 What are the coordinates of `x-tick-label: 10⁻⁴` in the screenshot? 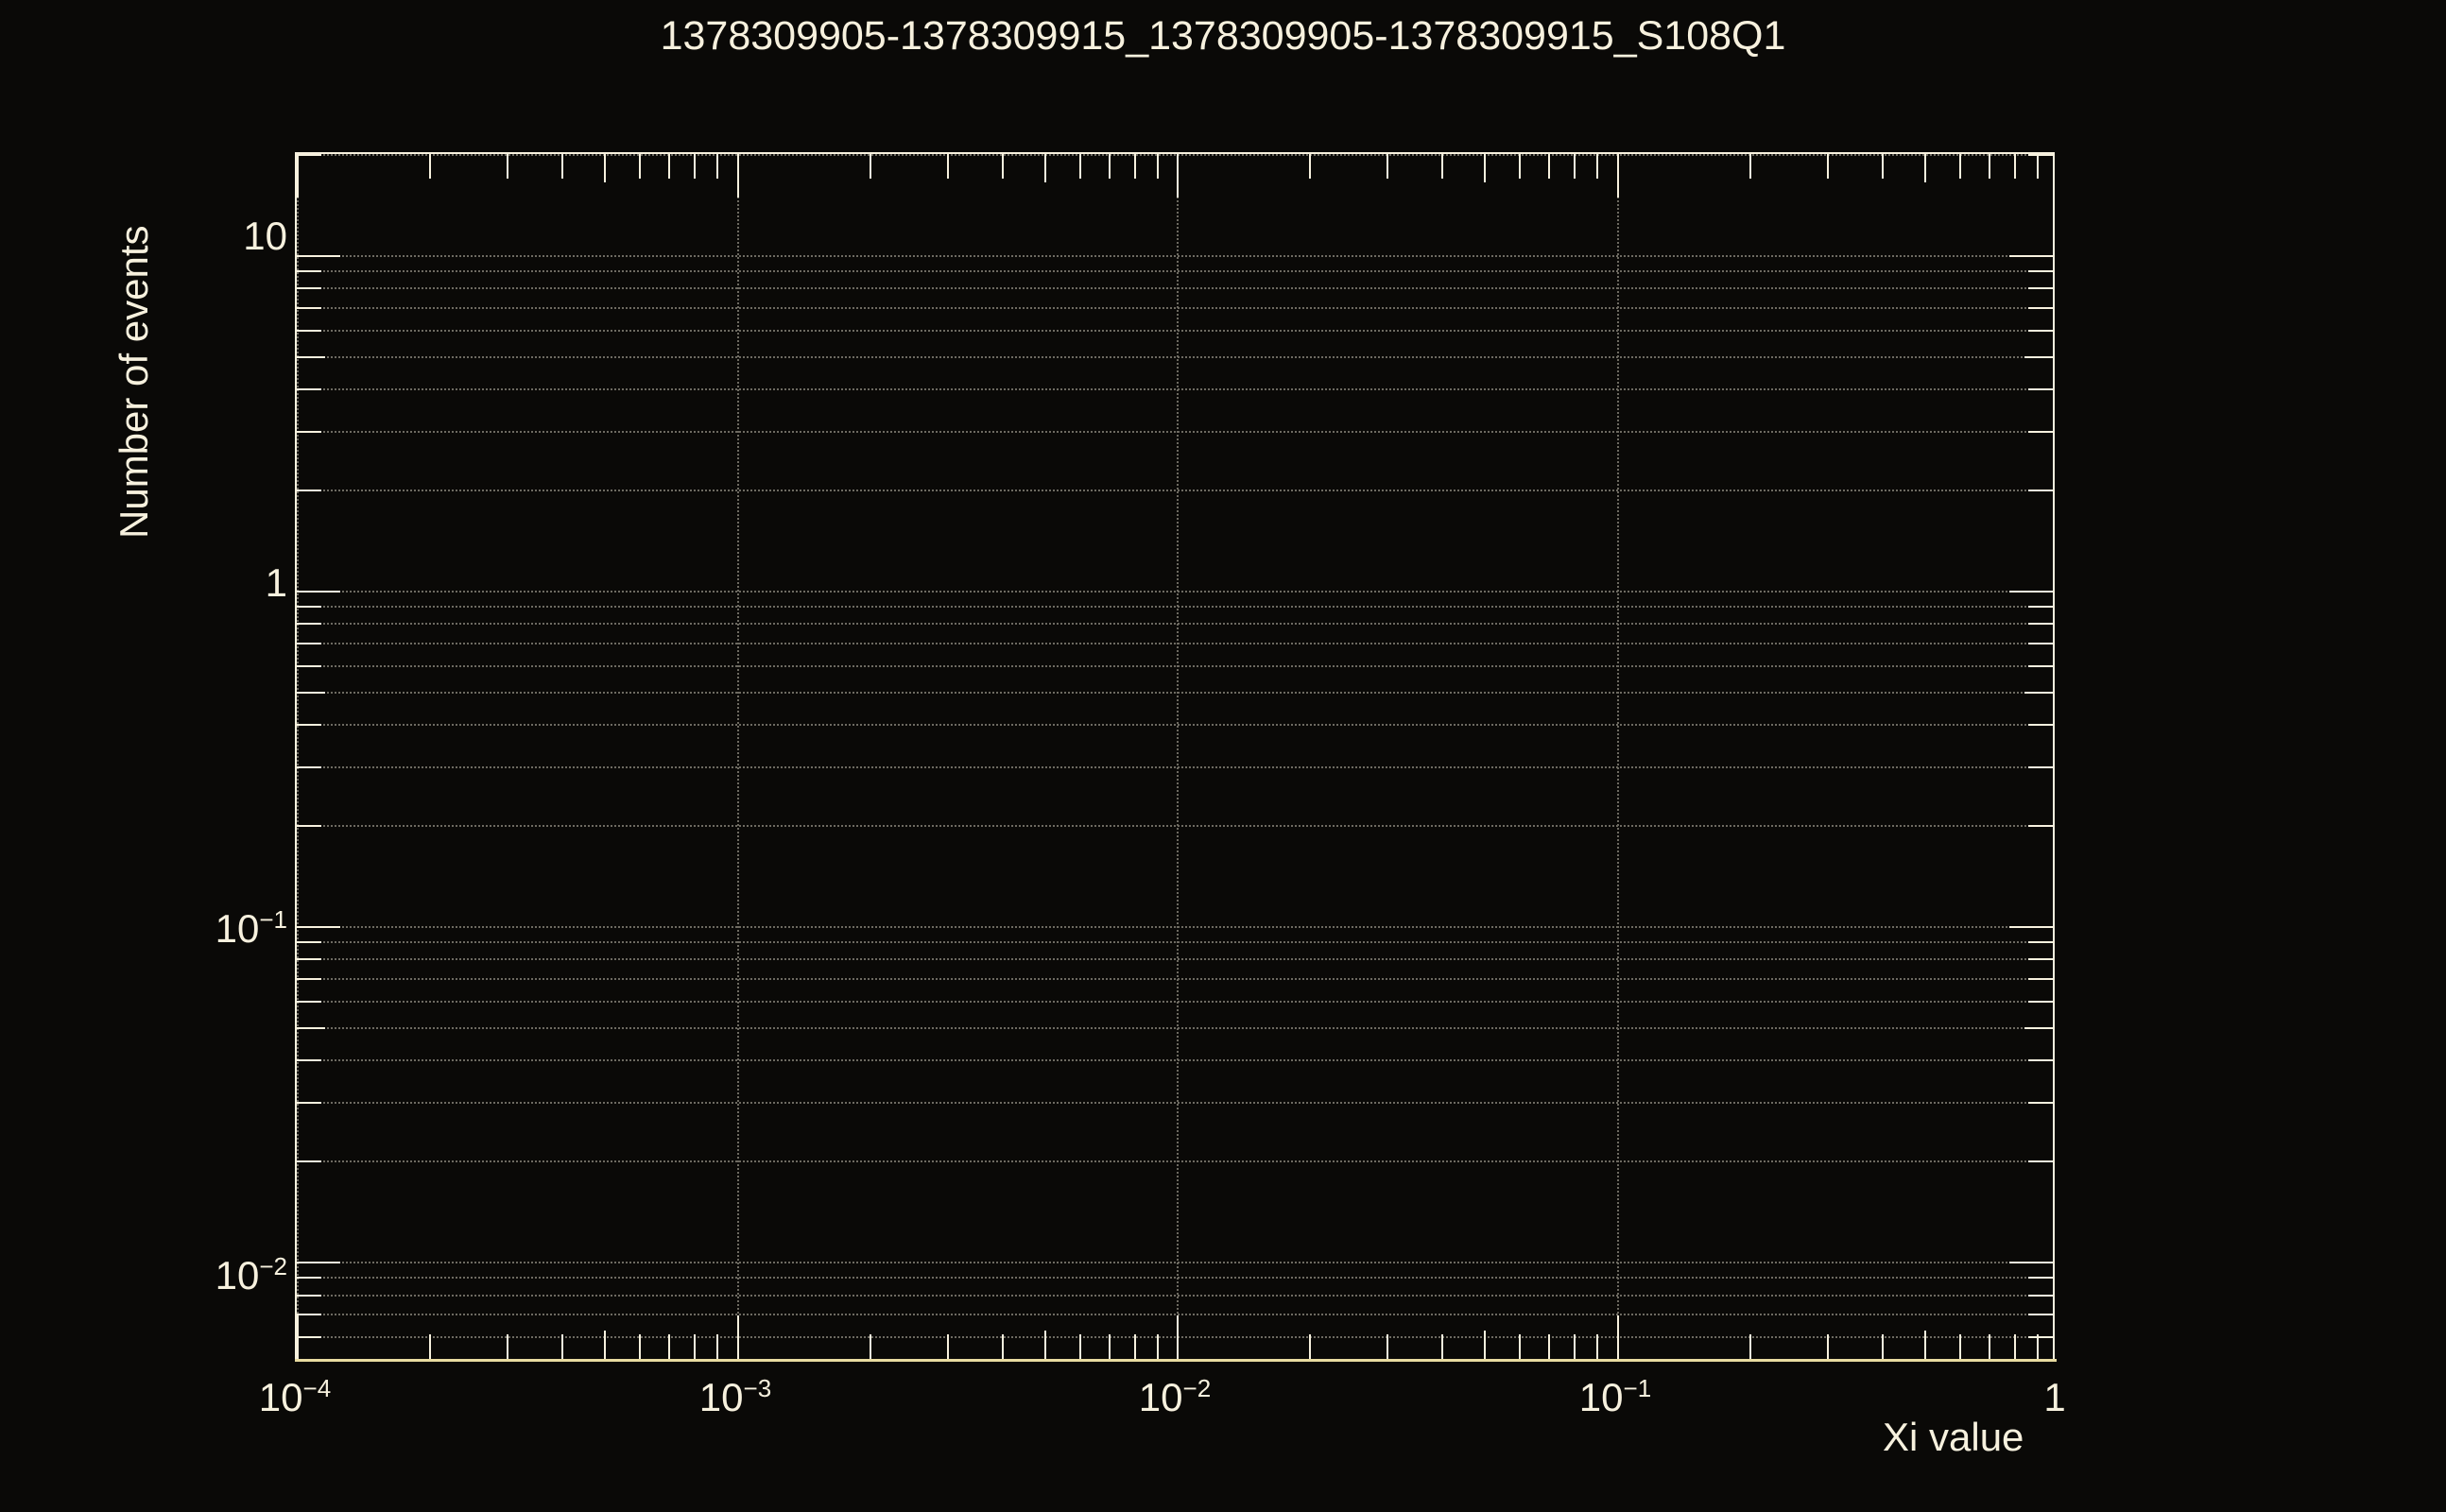 It's located at (295, 1396).